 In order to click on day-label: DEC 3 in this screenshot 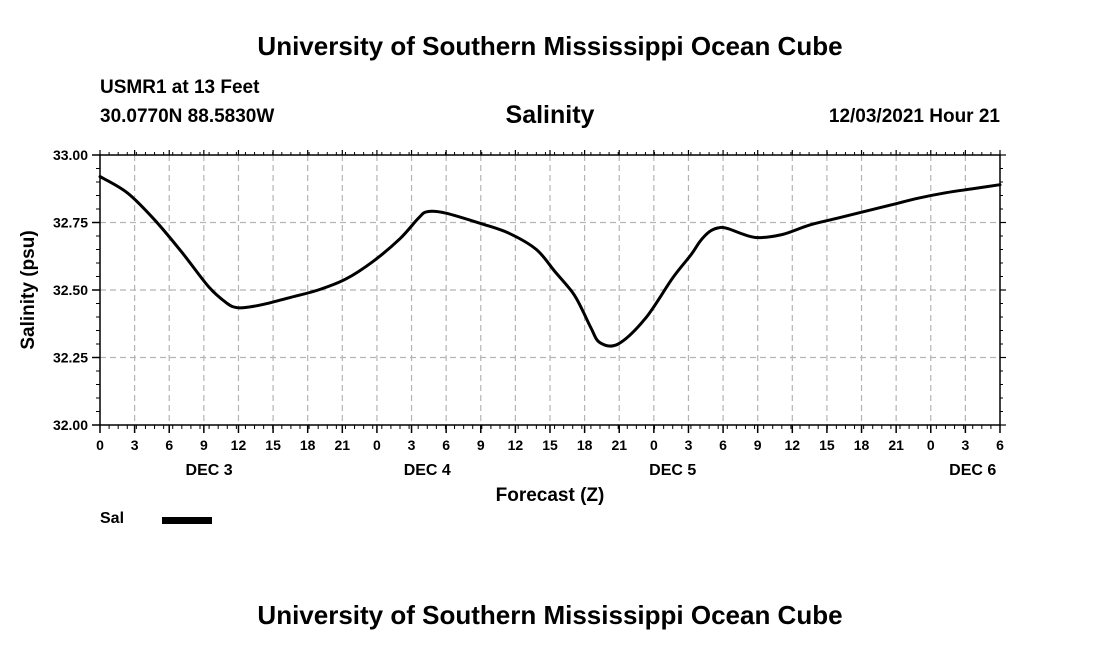, I will do `click(209, 470)`.